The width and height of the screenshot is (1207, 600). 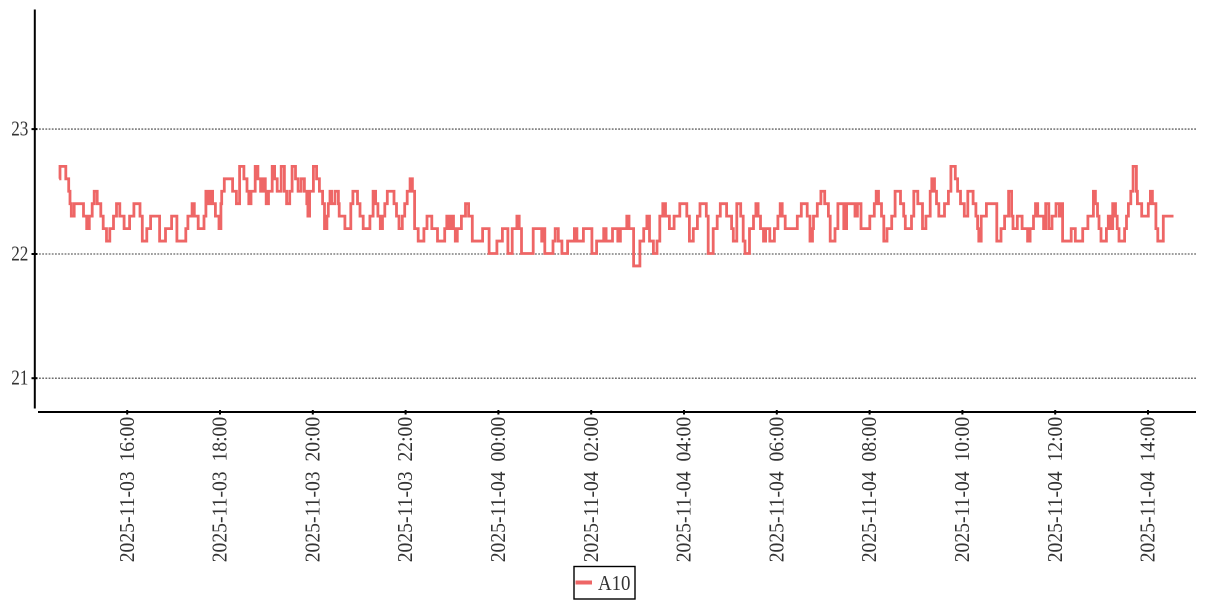 I want to click on svg-text: 2025-11-04 12:00, so click(x=1055, y=490).